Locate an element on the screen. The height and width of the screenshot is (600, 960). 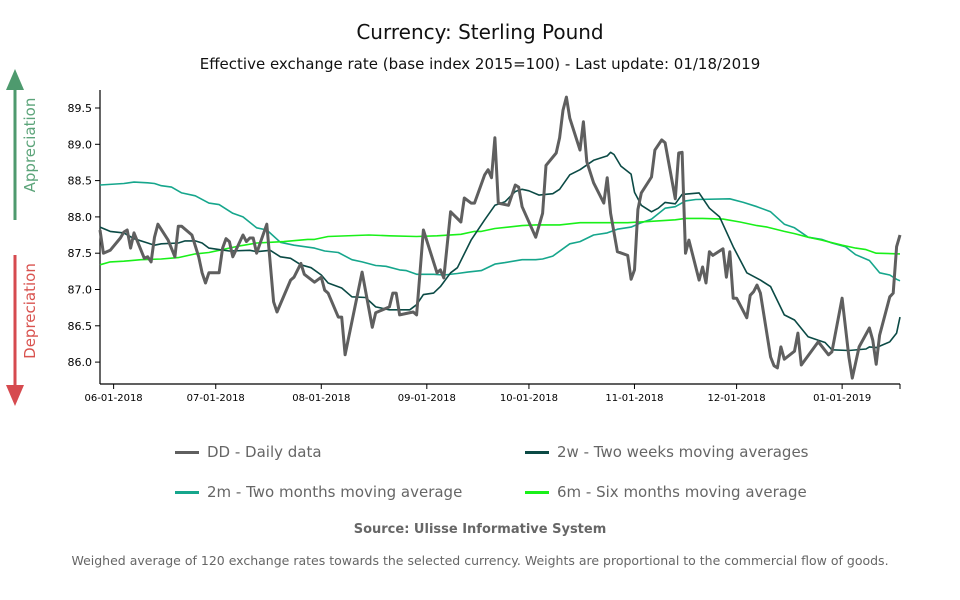
legend-item-6m: 6m - Six months moving average is located at coordinates (666, 492).